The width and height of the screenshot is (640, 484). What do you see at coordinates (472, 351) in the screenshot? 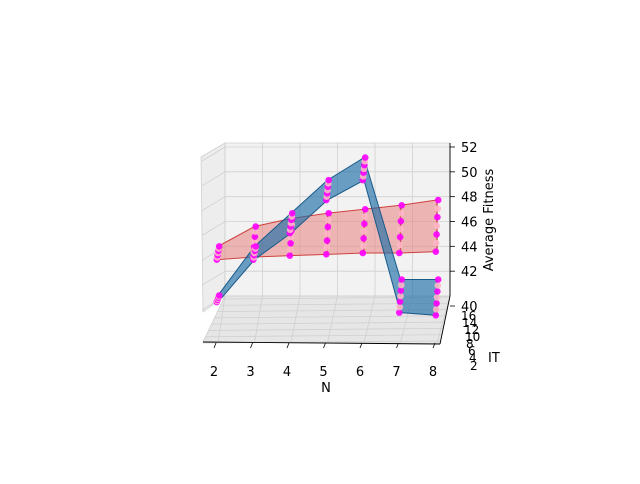
I see `y-tick-label-2: 6` at bounding box center [472, 351].